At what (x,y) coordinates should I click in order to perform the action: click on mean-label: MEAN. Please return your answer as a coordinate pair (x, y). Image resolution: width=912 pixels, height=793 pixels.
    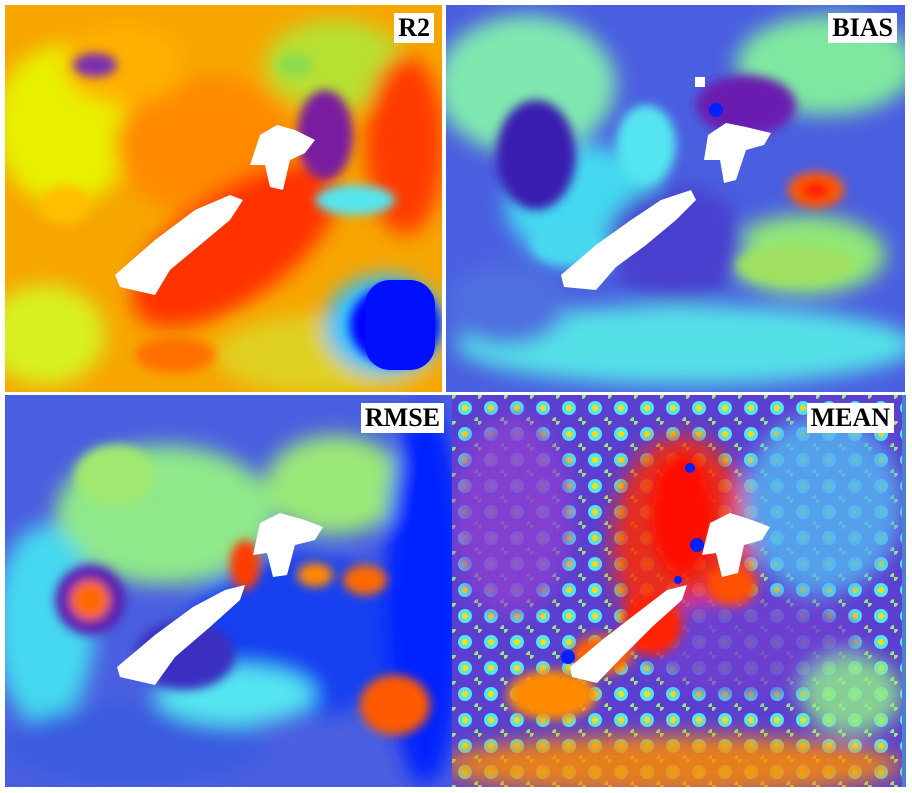
    Looking at the image, I should click on (850, 418).